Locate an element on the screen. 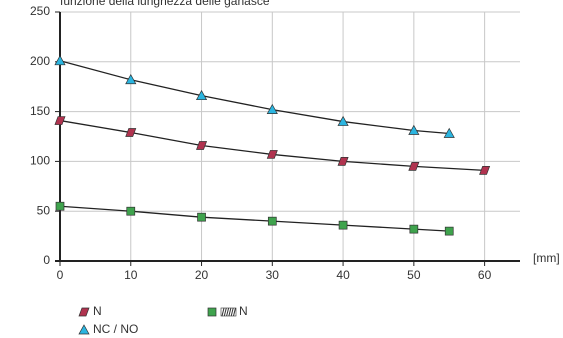  x-tick-label: 30 is located at coordinates (273, 275).